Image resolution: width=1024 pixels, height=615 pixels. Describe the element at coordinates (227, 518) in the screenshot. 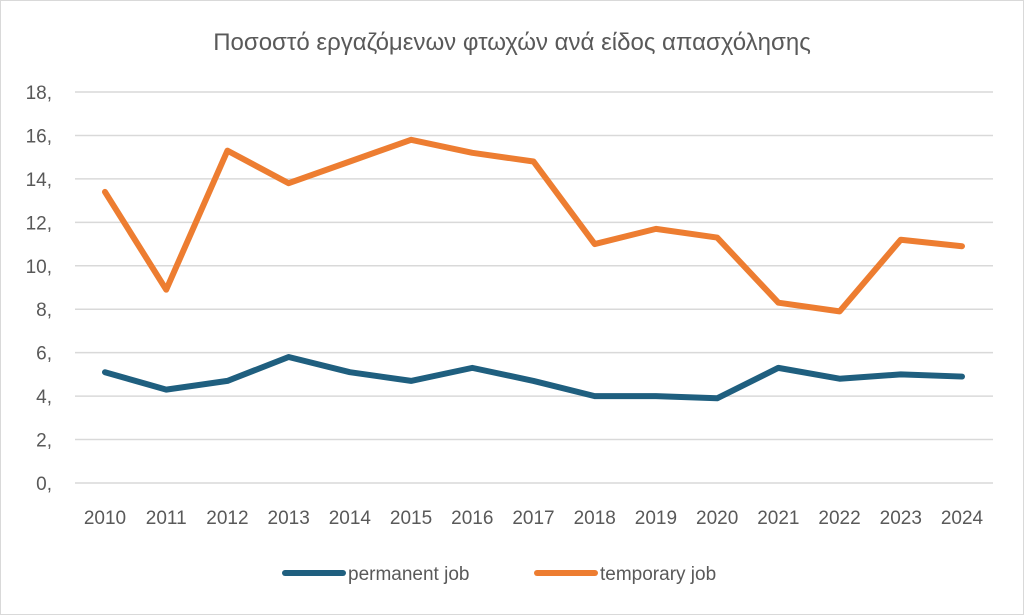

I see `x-tick-label: 2012` at that location.